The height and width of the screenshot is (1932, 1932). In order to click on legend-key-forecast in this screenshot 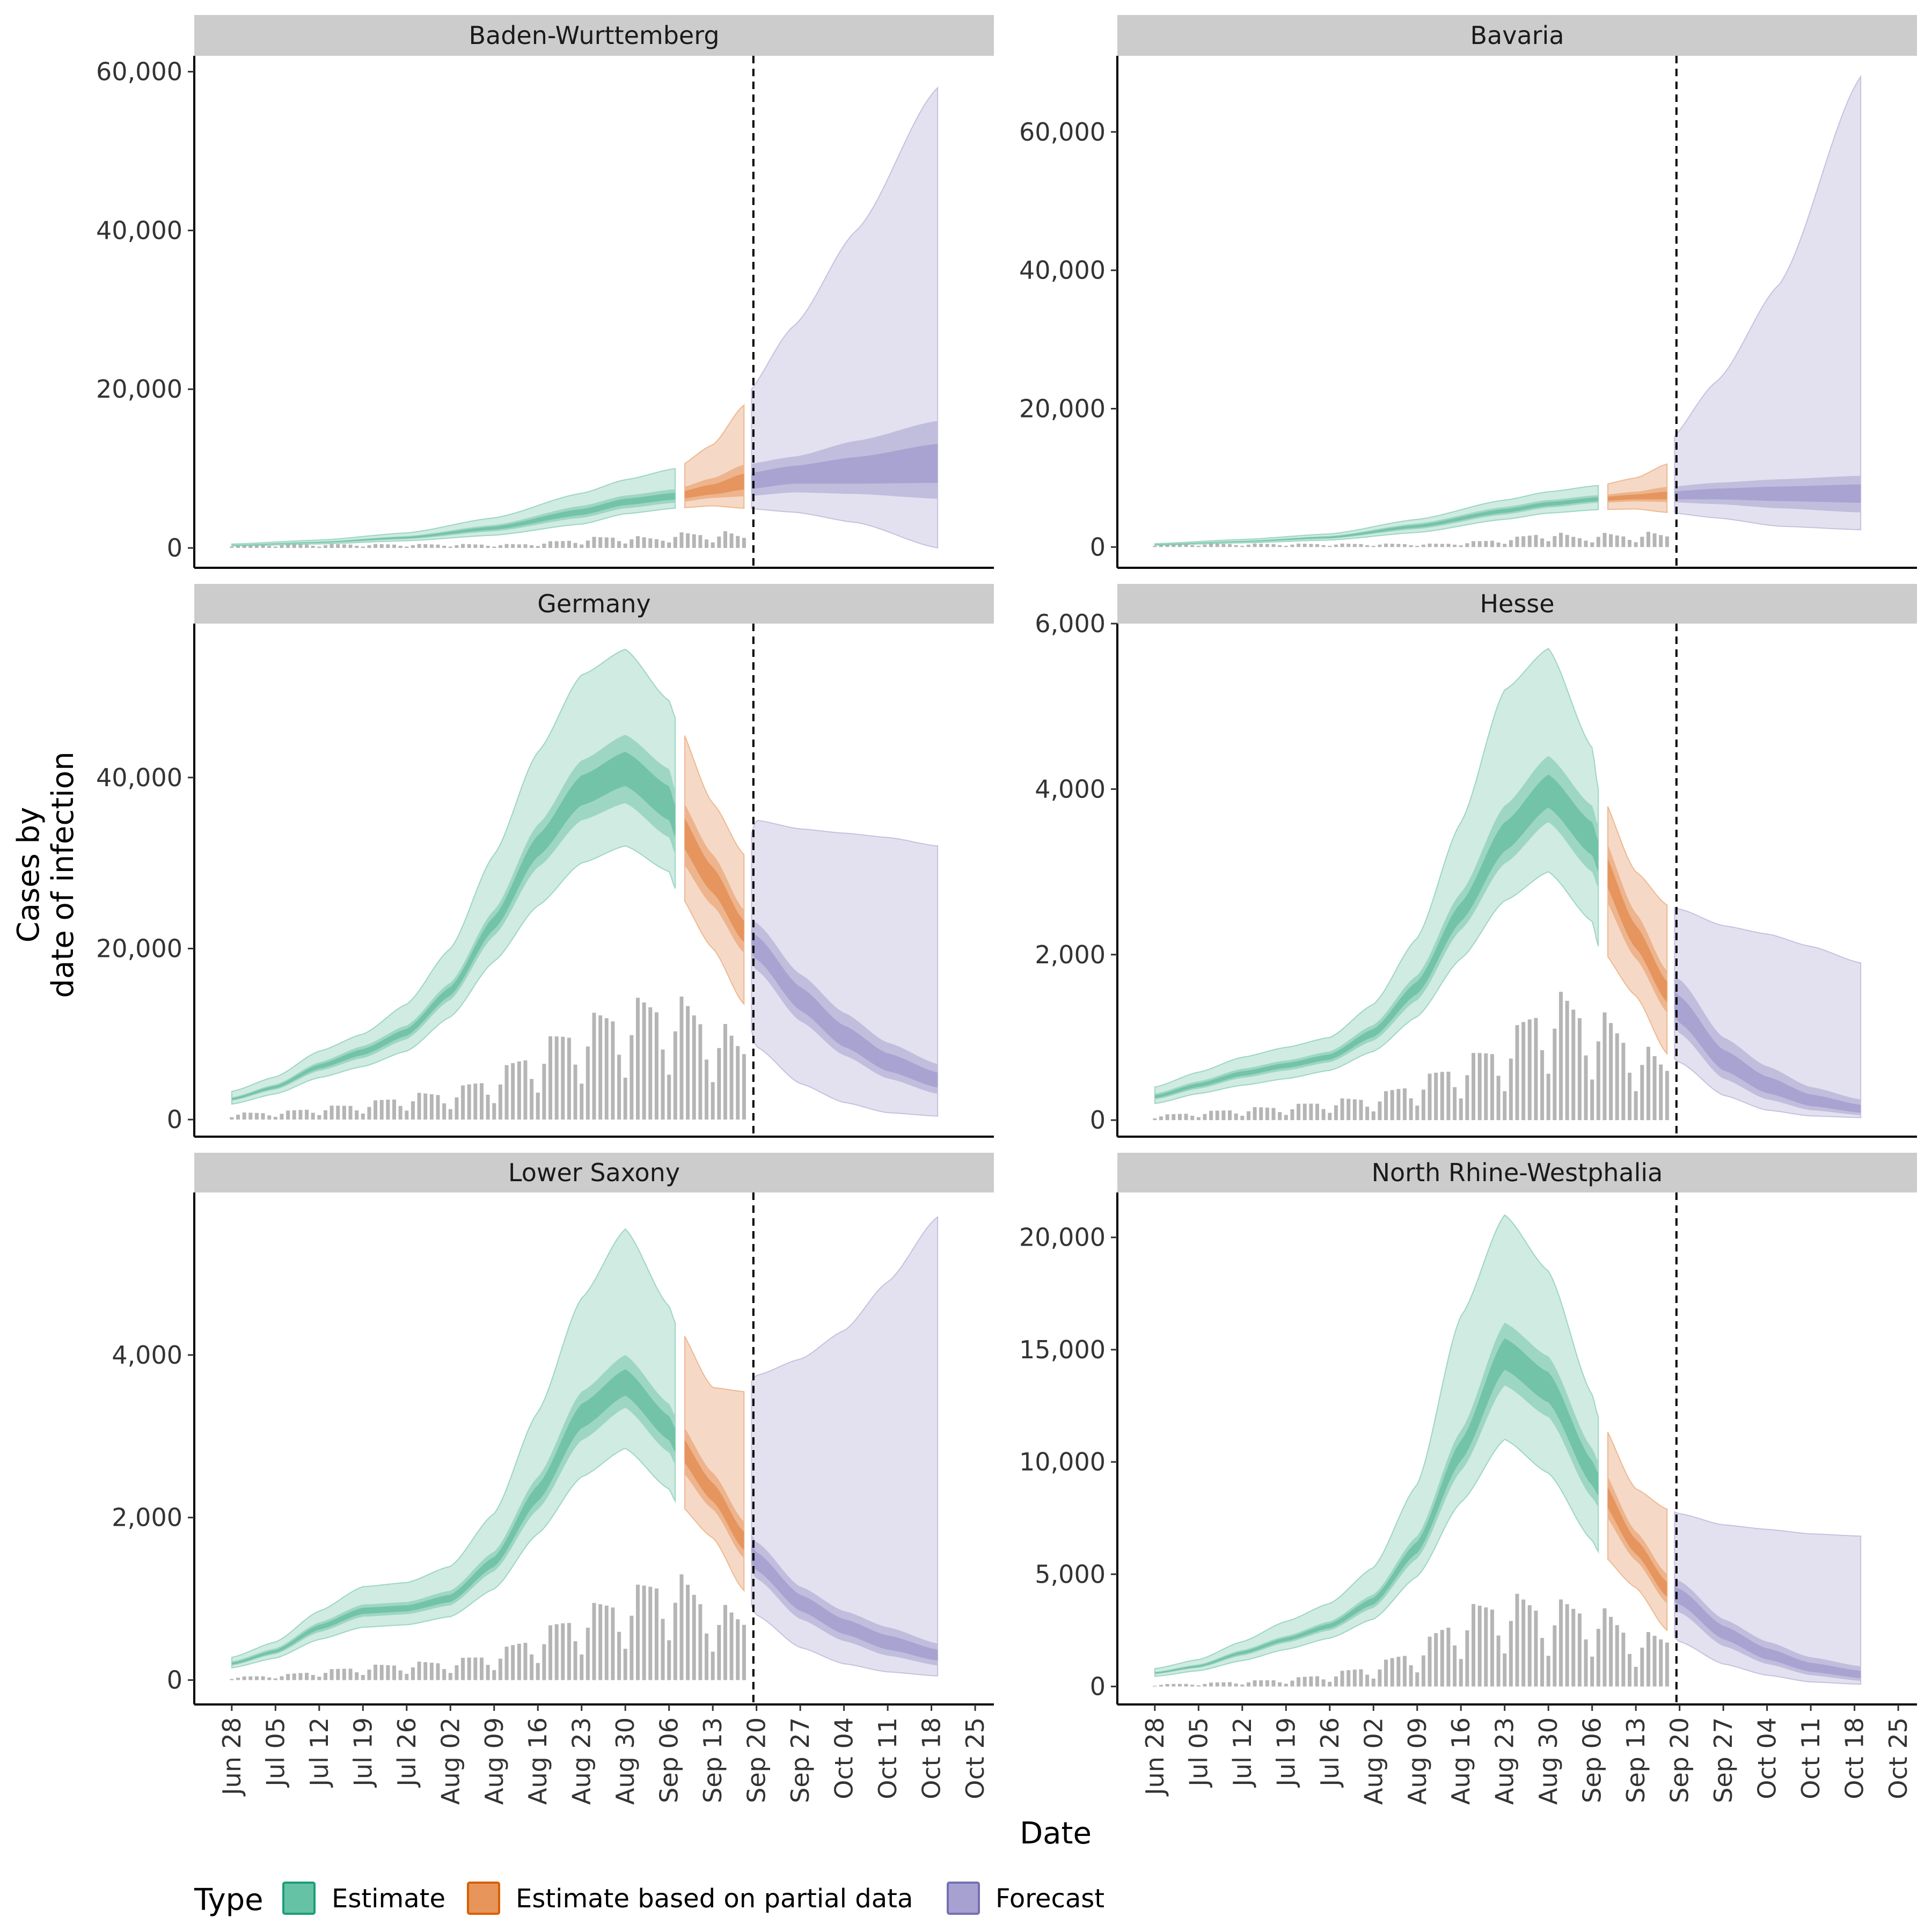, I will do `click(963, 1898)`.